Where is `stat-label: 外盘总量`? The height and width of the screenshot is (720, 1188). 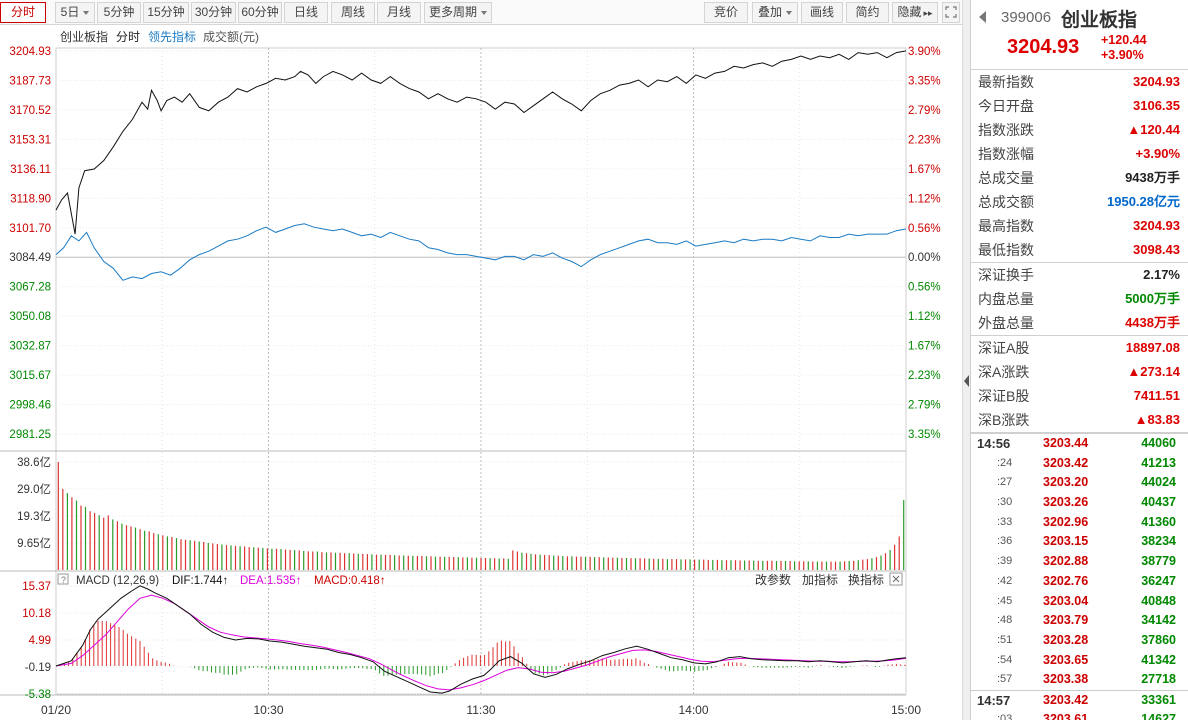 stat-label: 外盘总量 is located at coordinates (1006, 323).